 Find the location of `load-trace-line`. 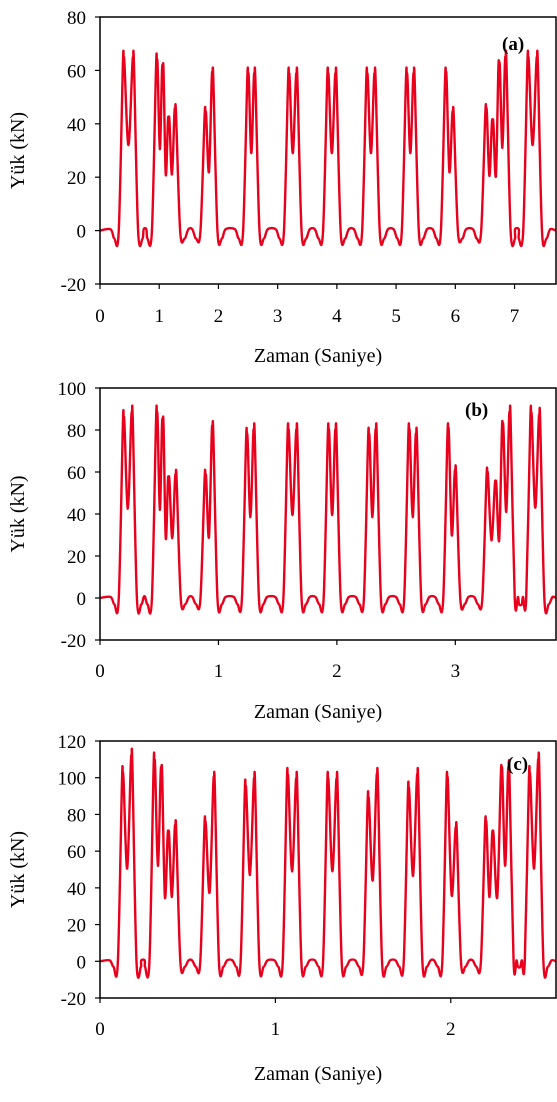

load-trace-line is located at coordinates (328, 148).